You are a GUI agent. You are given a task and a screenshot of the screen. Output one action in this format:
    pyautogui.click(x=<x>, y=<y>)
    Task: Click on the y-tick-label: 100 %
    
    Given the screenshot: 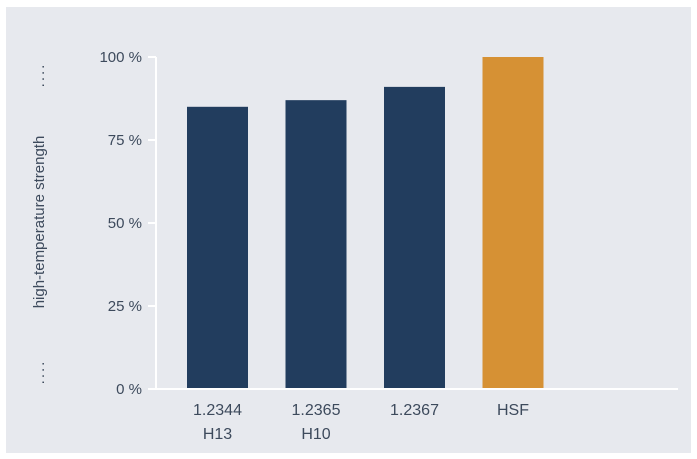 What is the action you would take?
    pyautogui.click(x=120, y=57)
    